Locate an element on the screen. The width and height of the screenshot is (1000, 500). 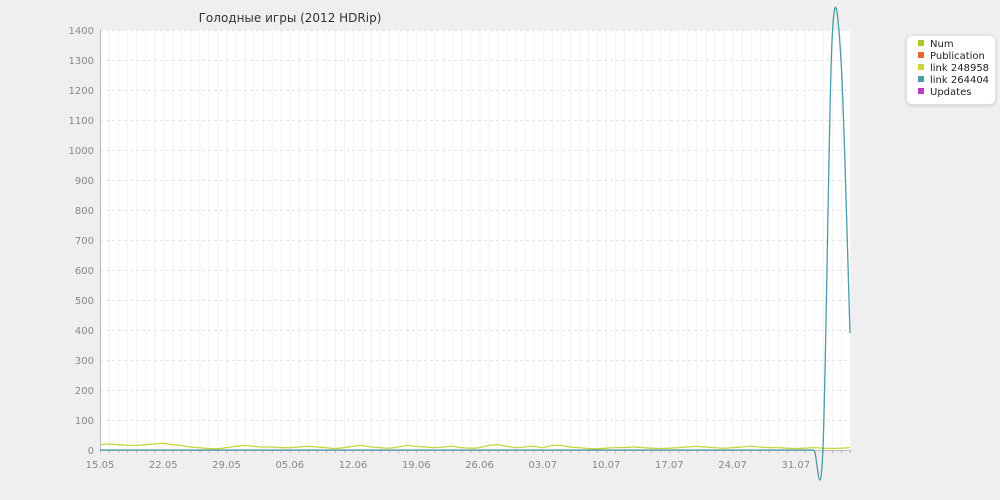
y-tick-label: 1200 is located at coordinates (81, 91).